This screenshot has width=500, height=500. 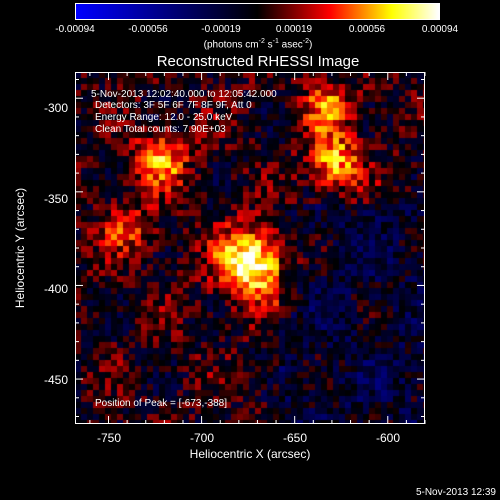 I want to click on x-tick-label: -650, so click(x=295, y=438).